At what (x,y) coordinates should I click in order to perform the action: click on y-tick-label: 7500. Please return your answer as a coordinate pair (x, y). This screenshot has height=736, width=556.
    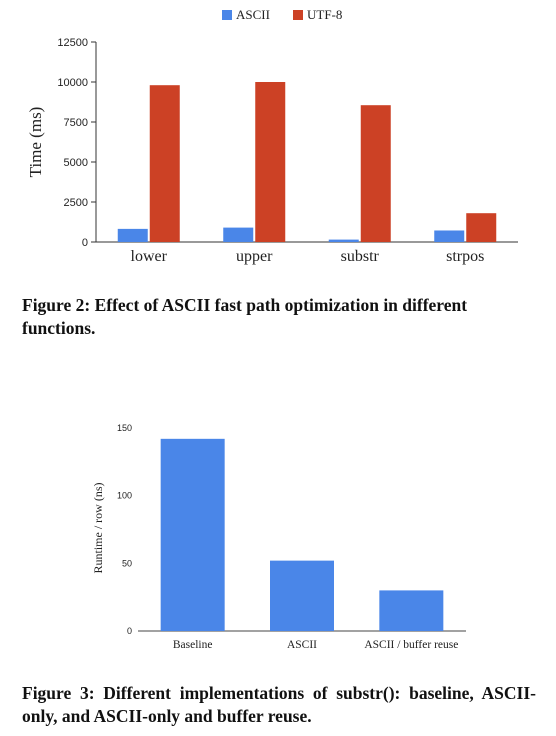
    Looking at the image, I should click on (76, 123).